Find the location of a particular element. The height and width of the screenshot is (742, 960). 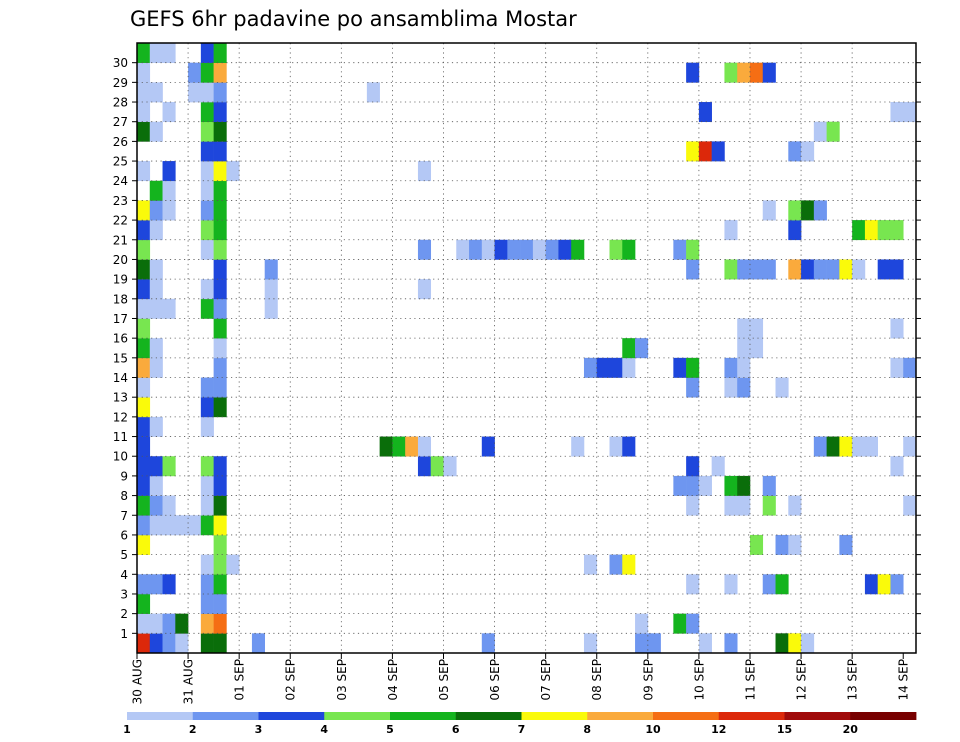

y-tick-label: 11 is located at coordinates (120, 437).